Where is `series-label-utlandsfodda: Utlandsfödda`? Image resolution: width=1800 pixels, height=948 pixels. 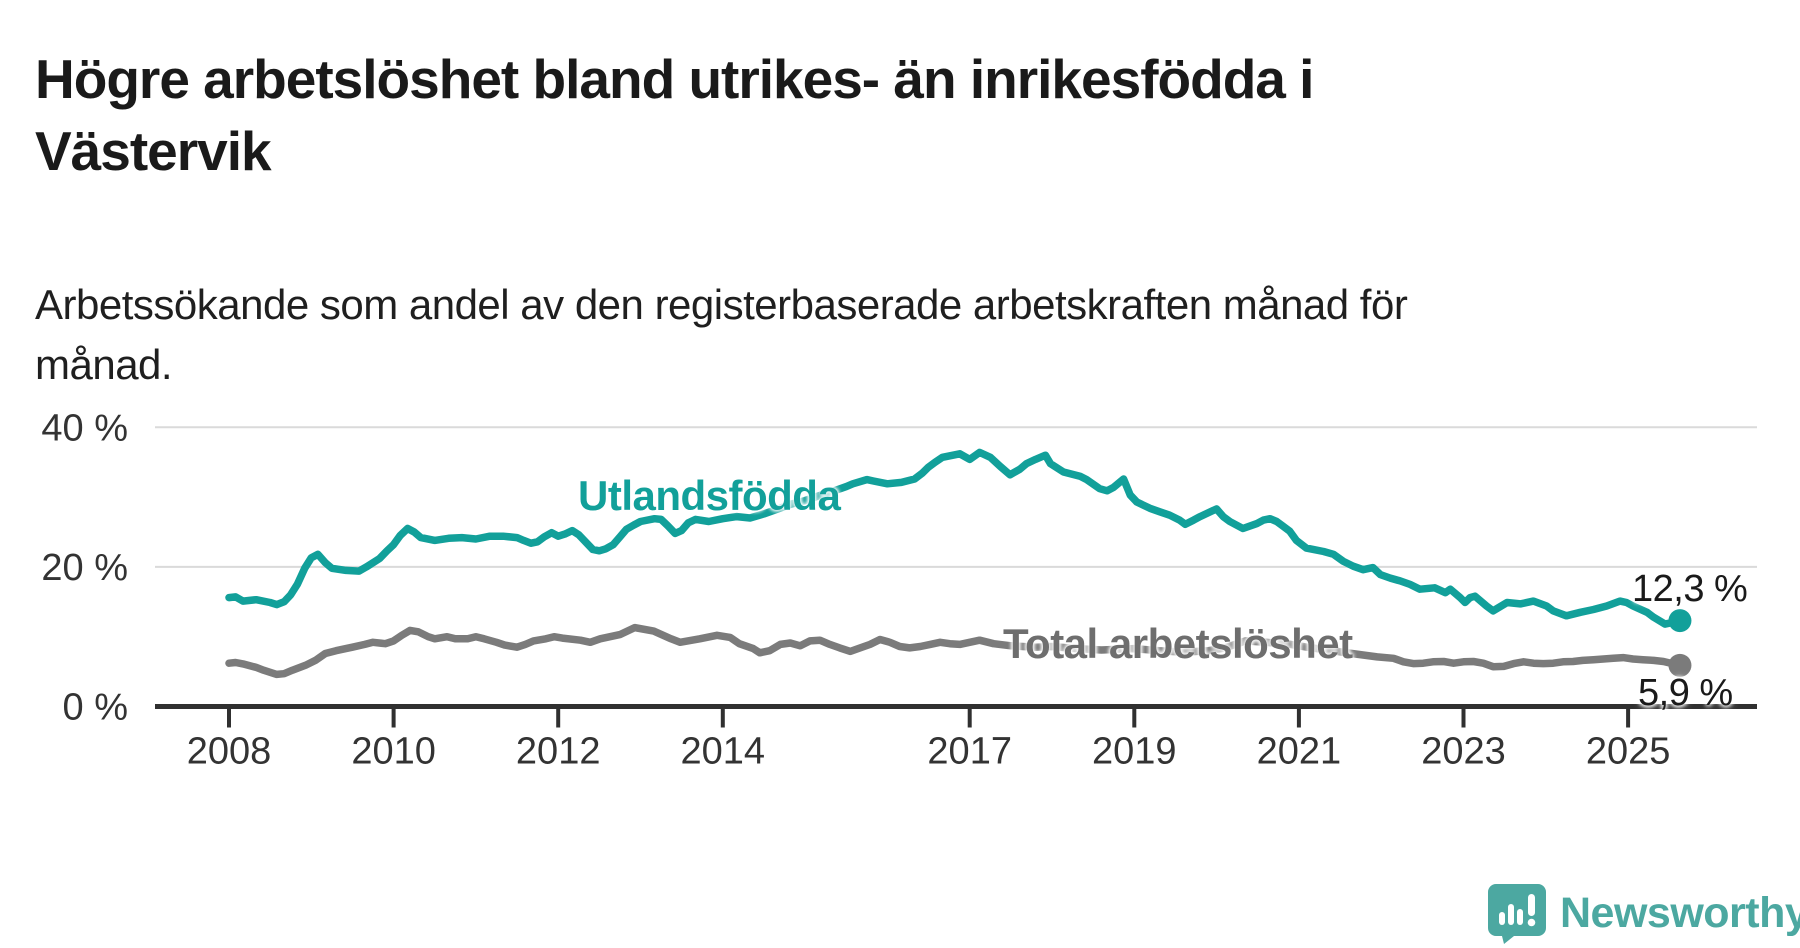 series-label-utlandsfodda: Utlandsfödda is located at coordinates (709, 495).